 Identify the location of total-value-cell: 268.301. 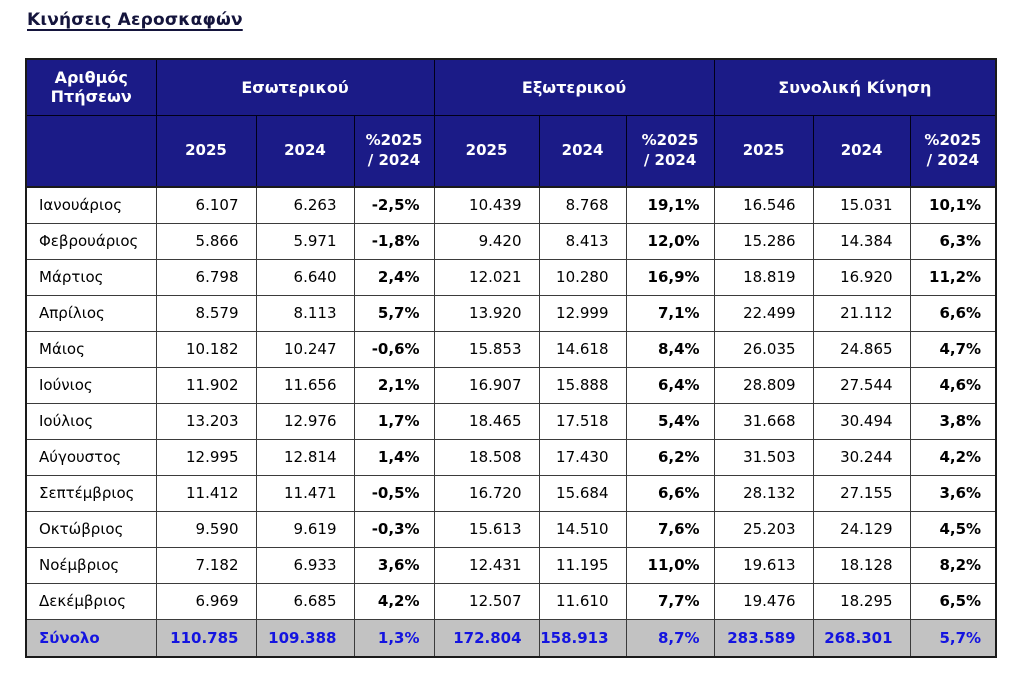
(861, 638).